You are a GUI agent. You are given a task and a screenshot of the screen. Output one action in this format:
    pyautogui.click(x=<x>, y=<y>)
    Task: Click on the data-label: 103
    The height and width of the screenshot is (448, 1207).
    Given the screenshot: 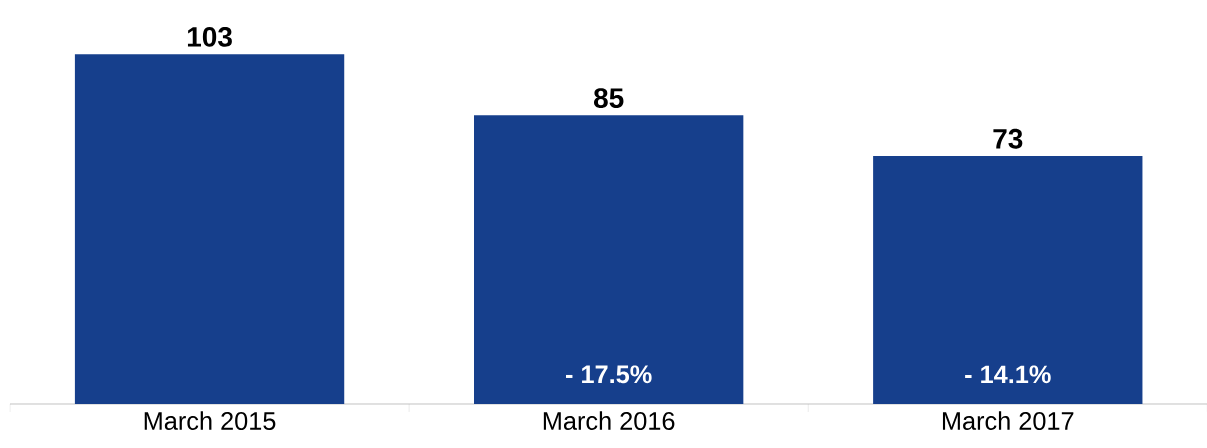 What is the action you would take?
    pyautogui.click(x=209, y=36)
    